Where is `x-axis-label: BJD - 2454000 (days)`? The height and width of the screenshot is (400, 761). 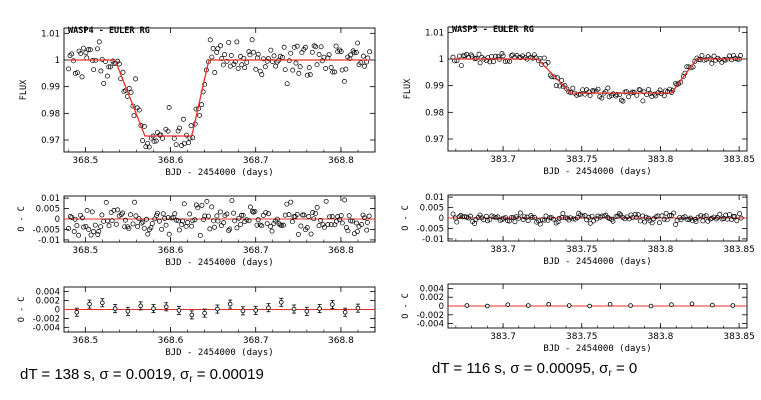 x-axis-label: BJD - 2454000 (days) is located at coordinates (219, 353).